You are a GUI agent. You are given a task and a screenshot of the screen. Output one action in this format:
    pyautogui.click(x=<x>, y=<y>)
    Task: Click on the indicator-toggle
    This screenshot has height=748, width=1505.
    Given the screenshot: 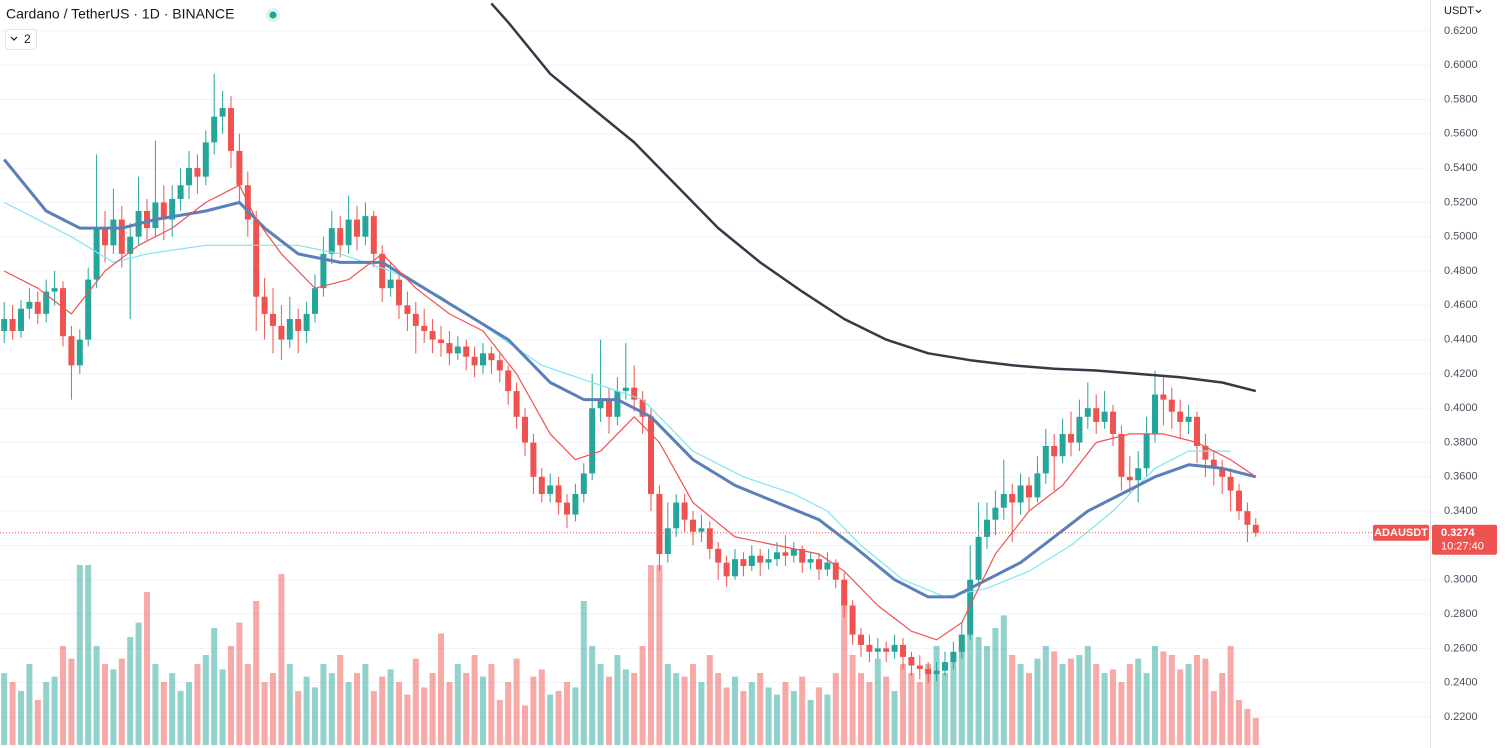 What is the action you would take?
    pyautogui.click(x=21, y=39)
    